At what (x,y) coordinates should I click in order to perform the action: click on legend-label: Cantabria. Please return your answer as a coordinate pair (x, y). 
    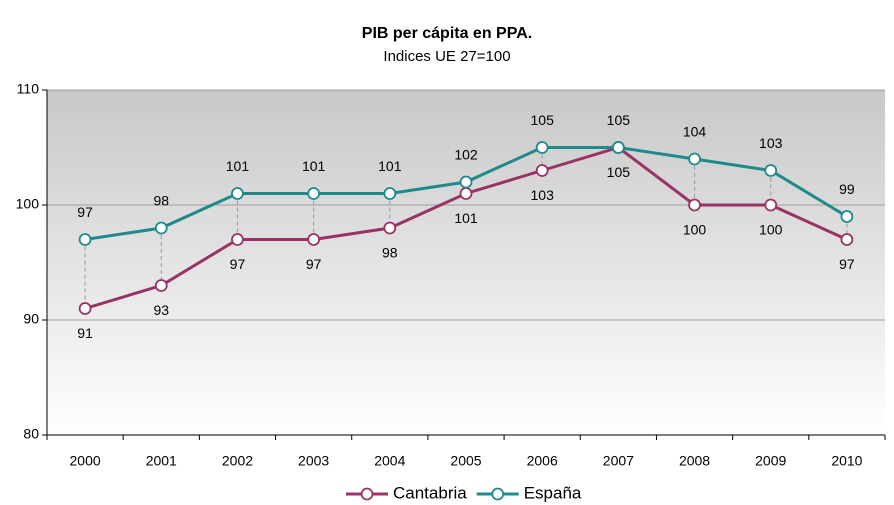
    Looking at the image, I should click on (430, 492).